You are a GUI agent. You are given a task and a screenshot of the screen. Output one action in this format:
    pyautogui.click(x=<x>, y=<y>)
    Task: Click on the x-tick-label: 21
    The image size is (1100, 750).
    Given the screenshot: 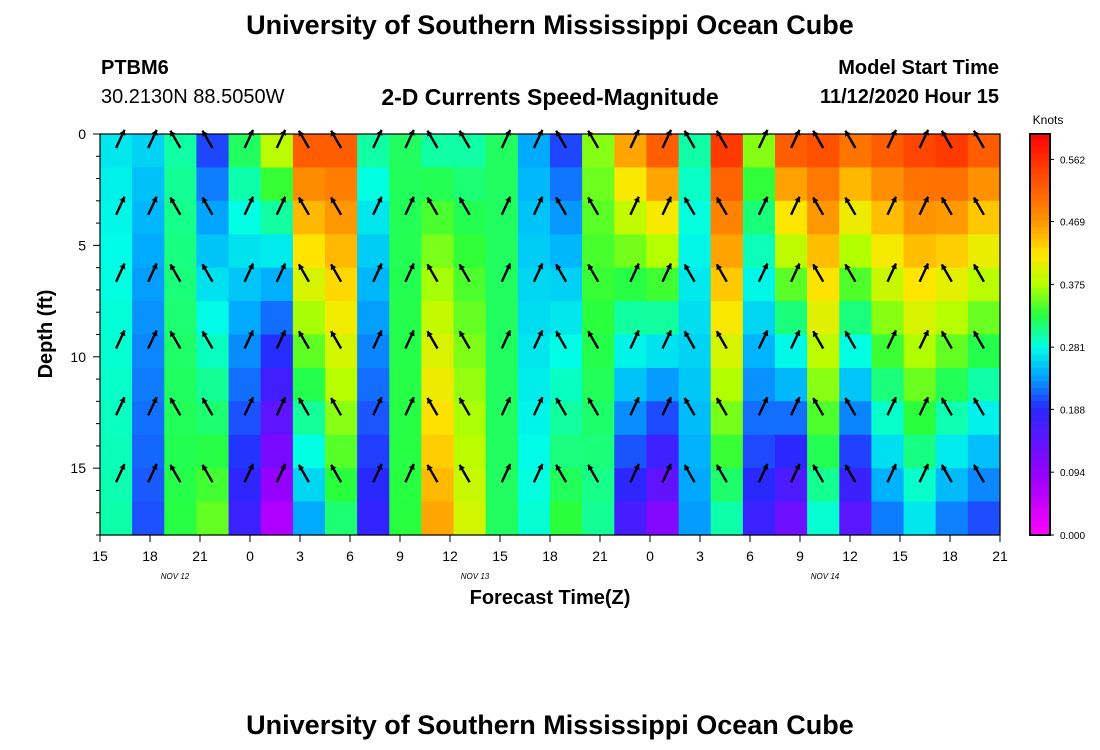 What is the action you would take?
    pyautogui.click(x=600, y=556)
    